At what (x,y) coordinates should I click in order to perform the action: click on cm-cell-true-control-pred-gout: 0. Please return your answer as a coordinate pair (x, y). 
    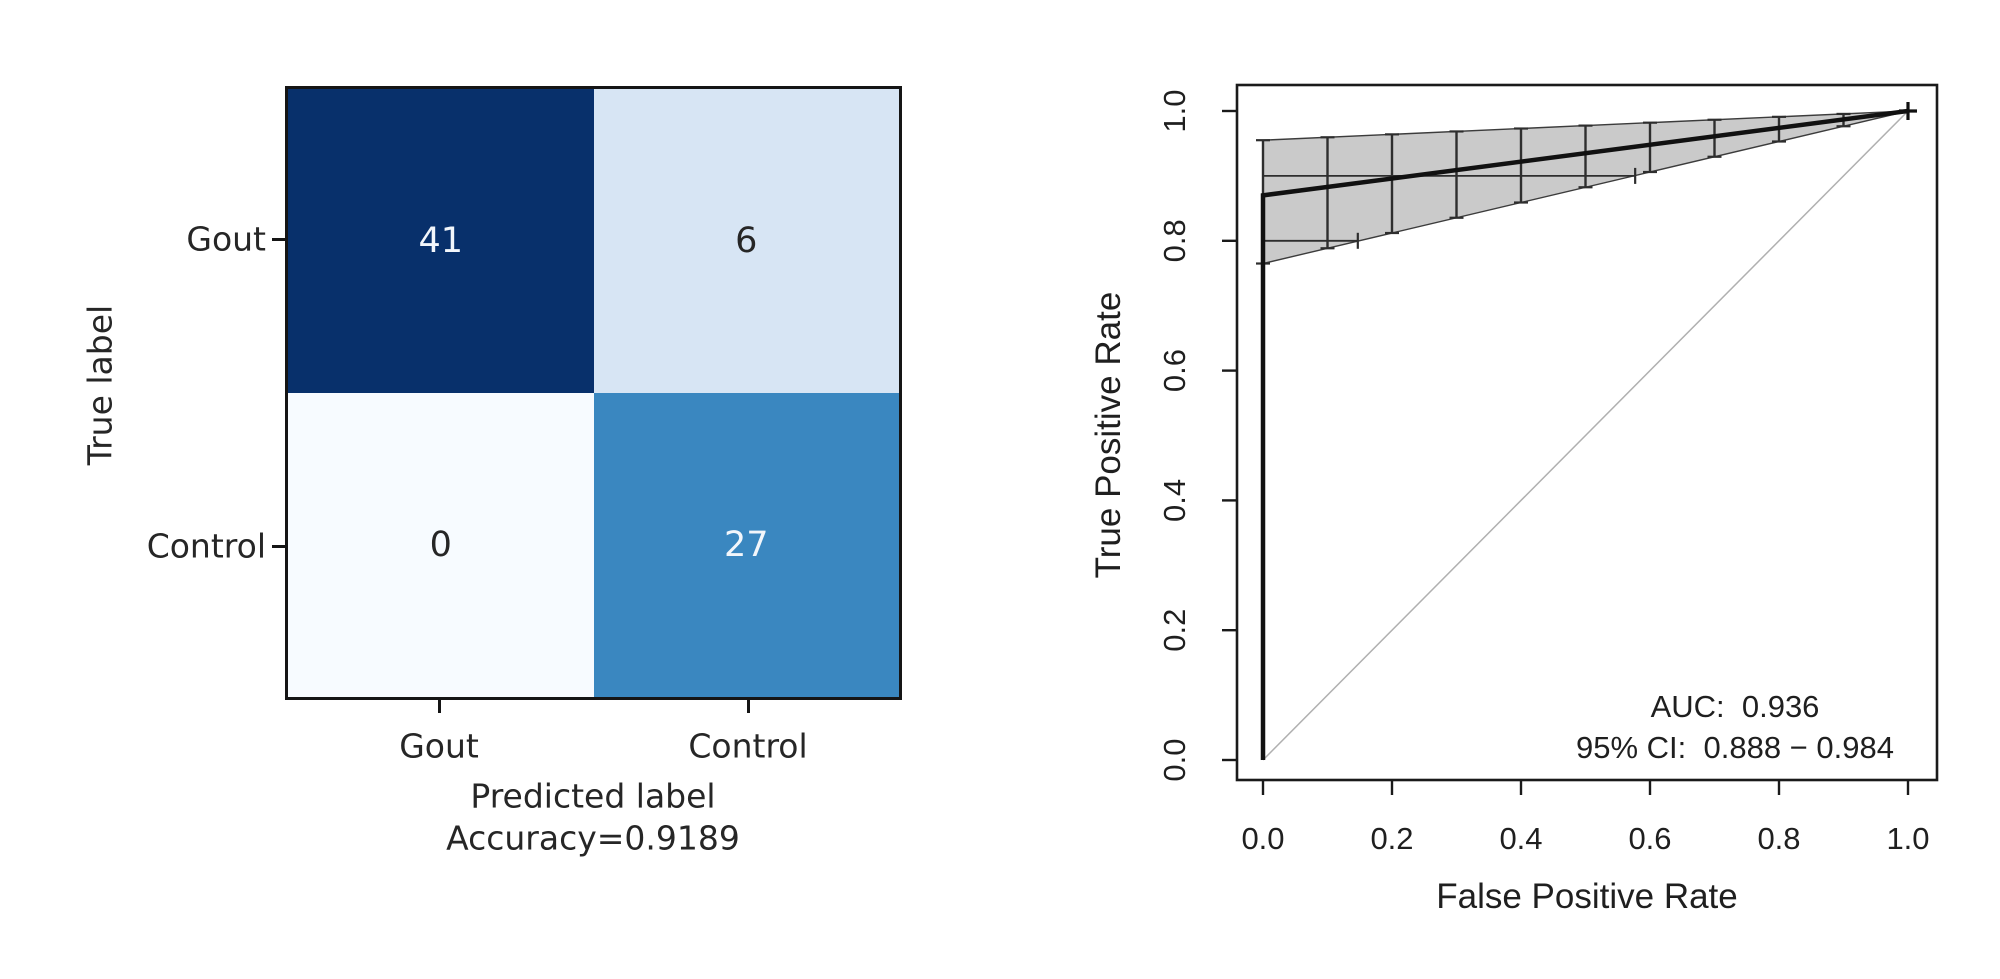
    Looking at the image, I should click on (441, 545).